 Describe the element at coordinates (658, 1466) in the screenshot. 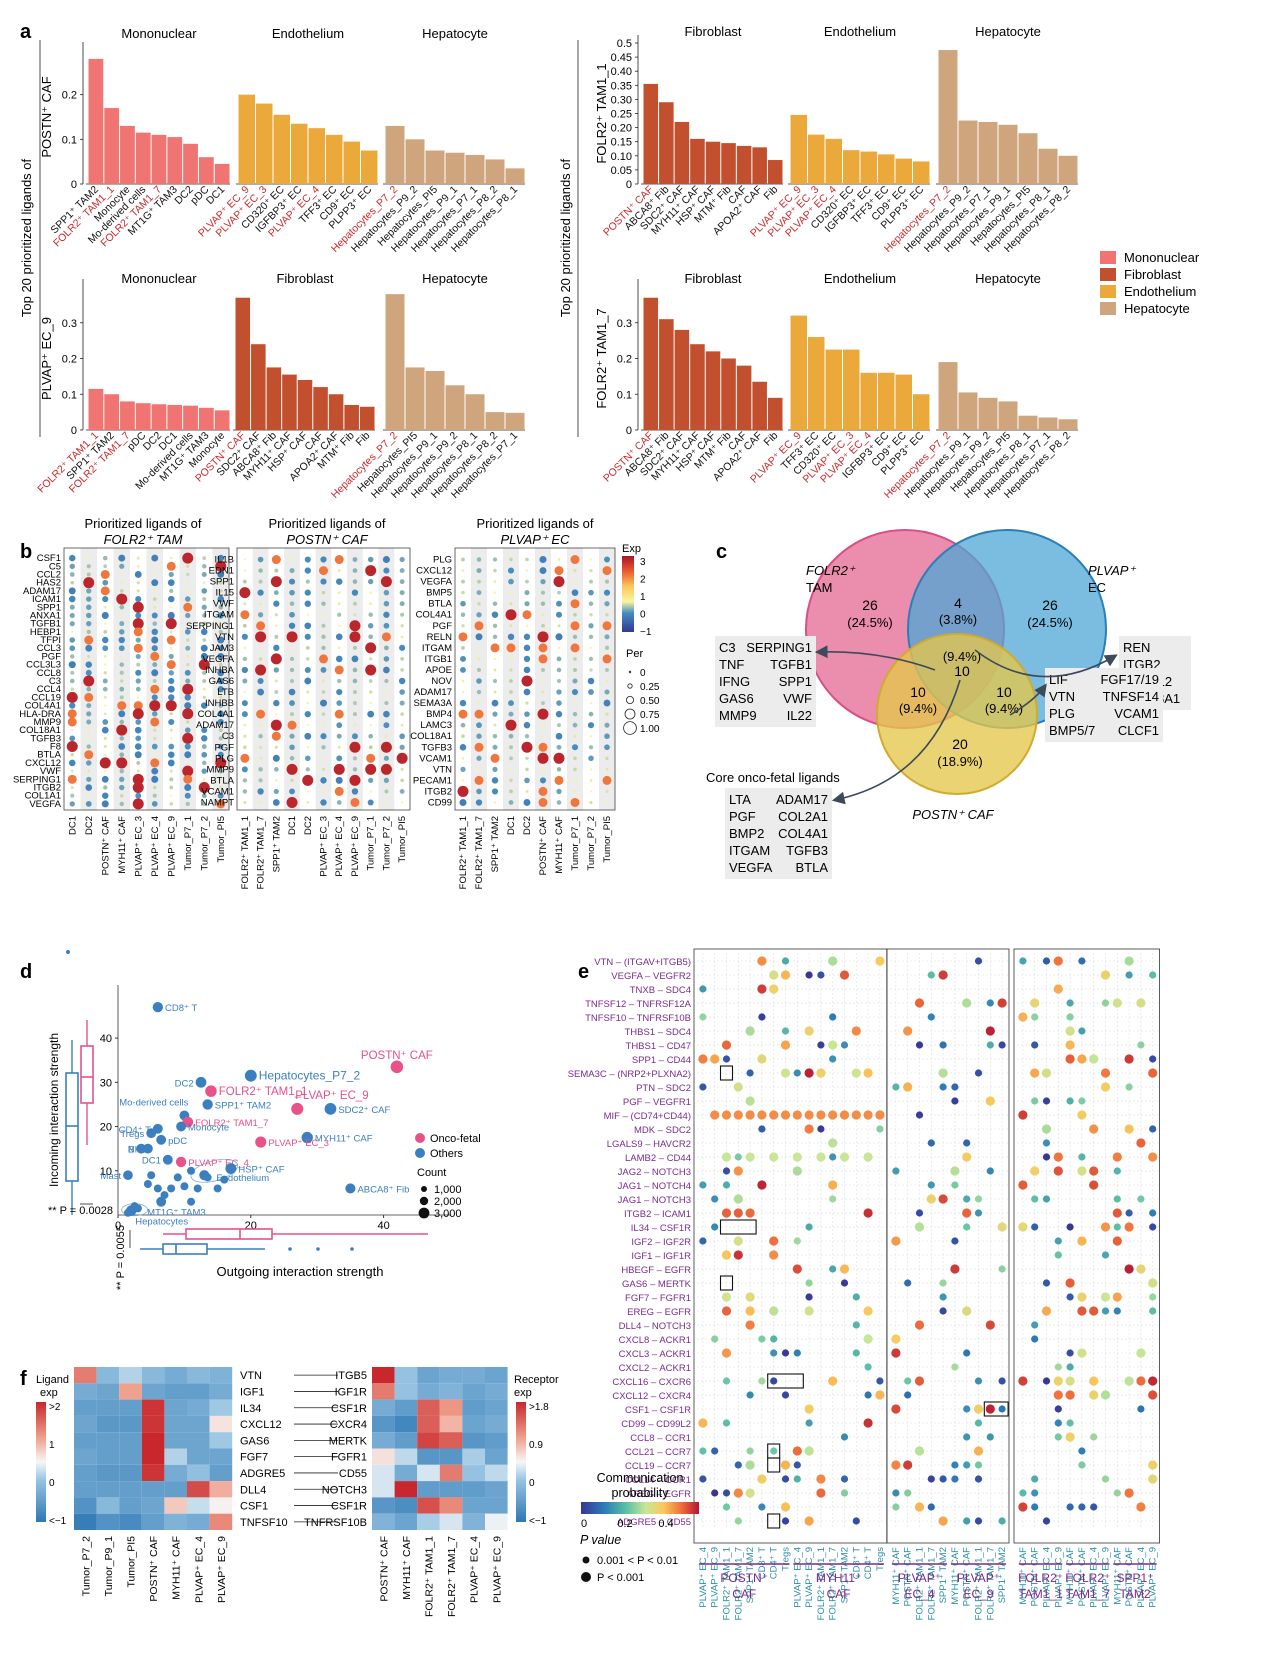

I see `row-label: CCL19 – CCR7` at that location.